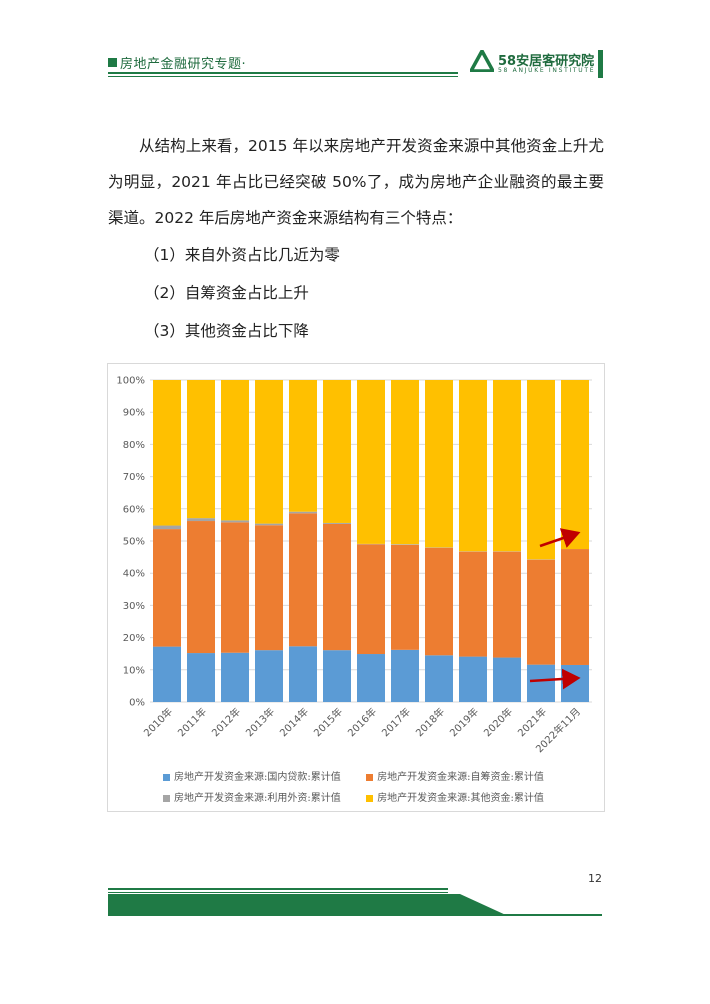 The height and width of the screenshot is (1004, 710). I want to click on logo-name: 58安居客研究院, so click(546, 61).